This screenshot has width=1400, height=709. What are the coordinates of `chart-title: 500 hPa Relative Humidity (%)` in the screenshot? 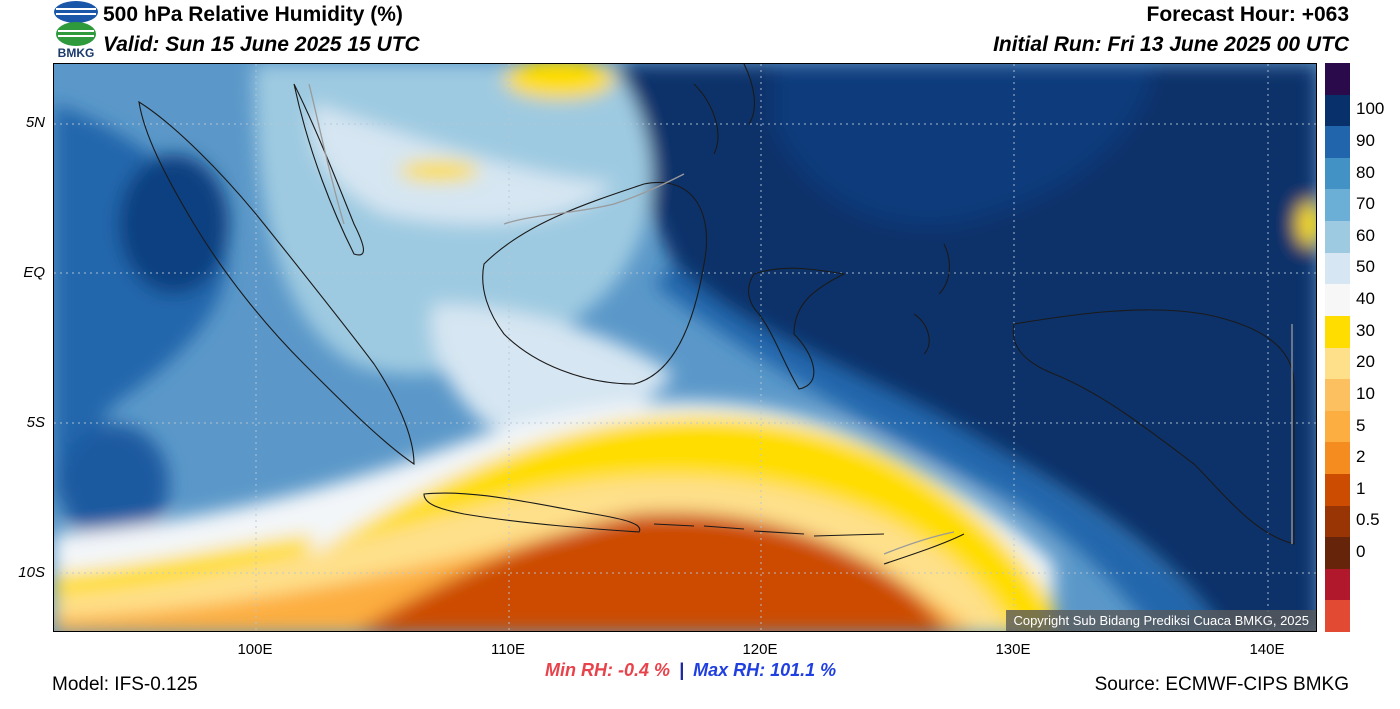 It's located at (253, 14).